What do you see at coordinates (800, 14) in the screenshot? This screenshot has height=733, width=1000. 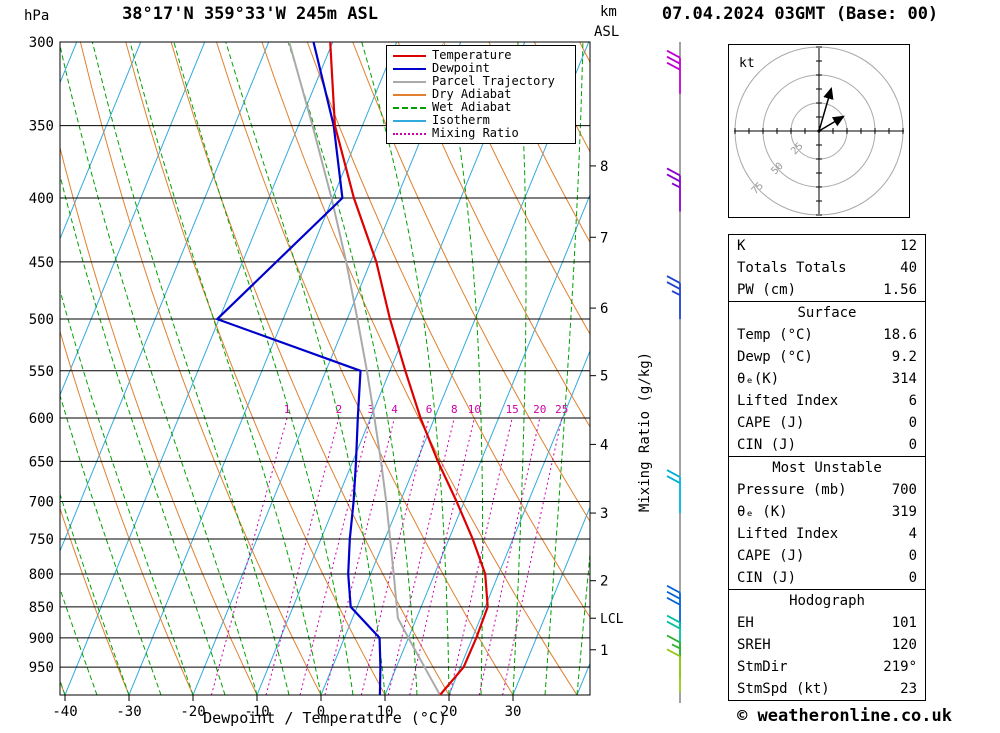 I see `run-date-title: 07.04.2024 03GMT (Base: 00)` at bounding box center [800, 14].